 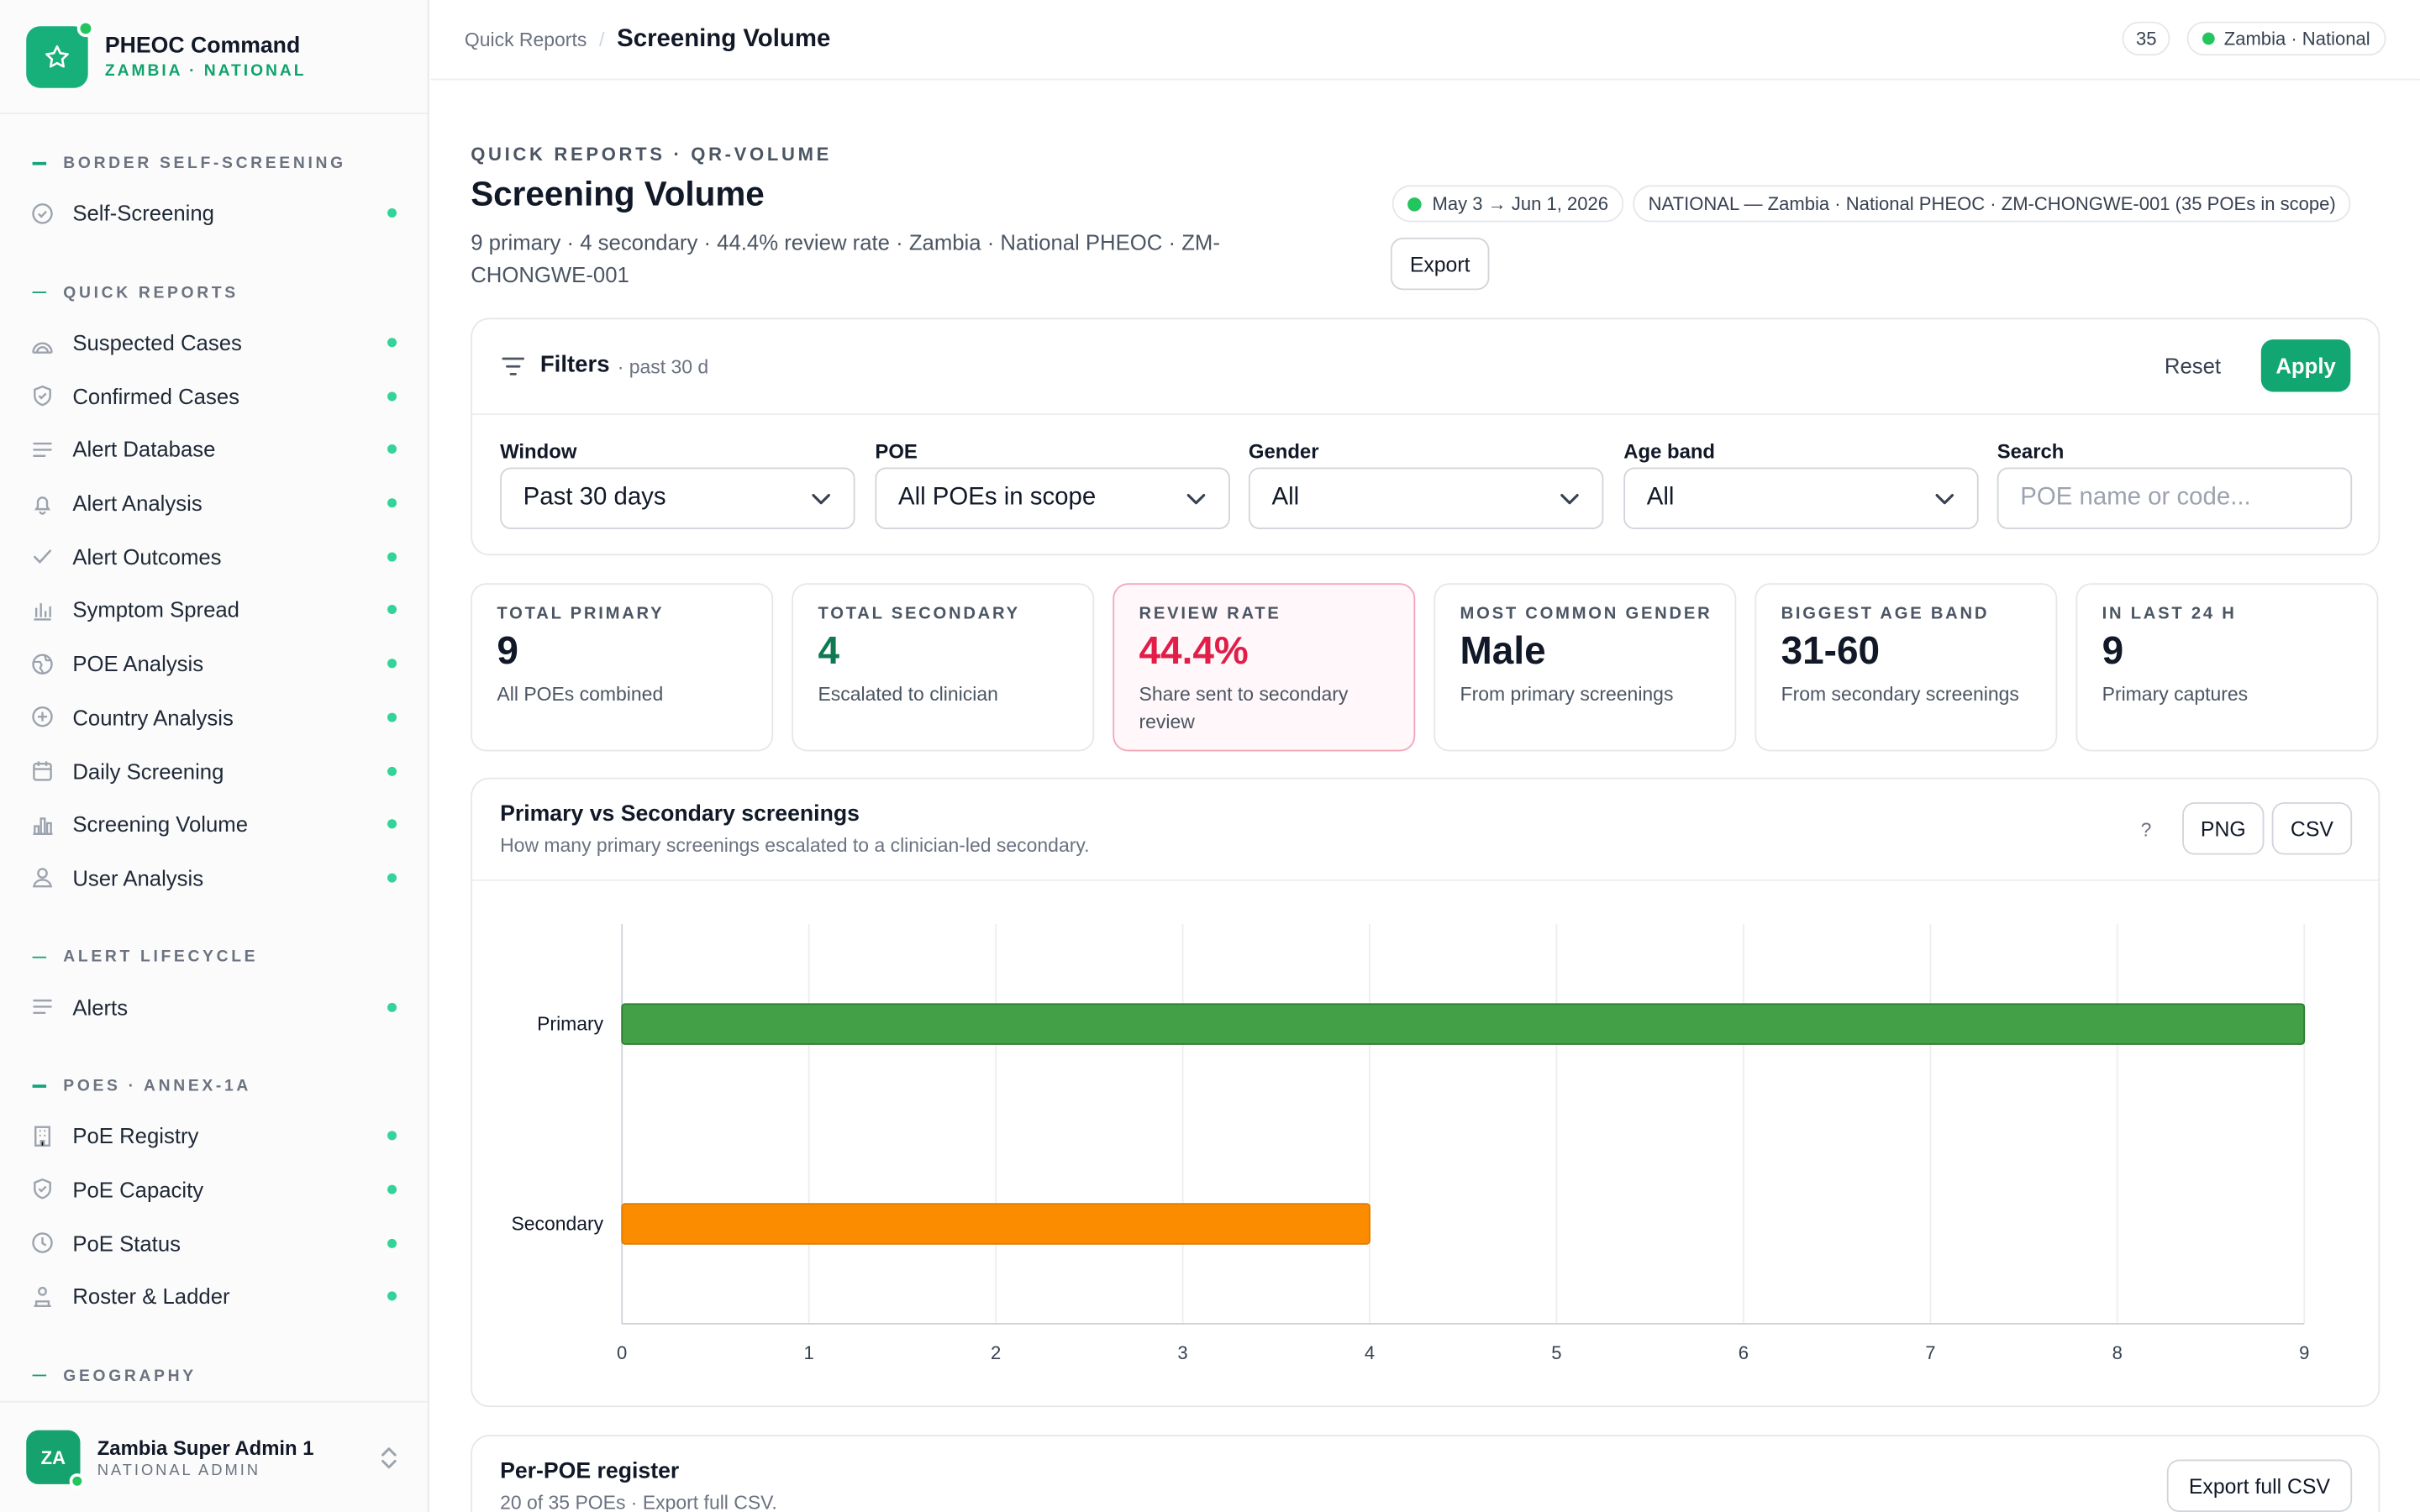 I want to click on avatar: ZA, so click(x=56, y=1459).